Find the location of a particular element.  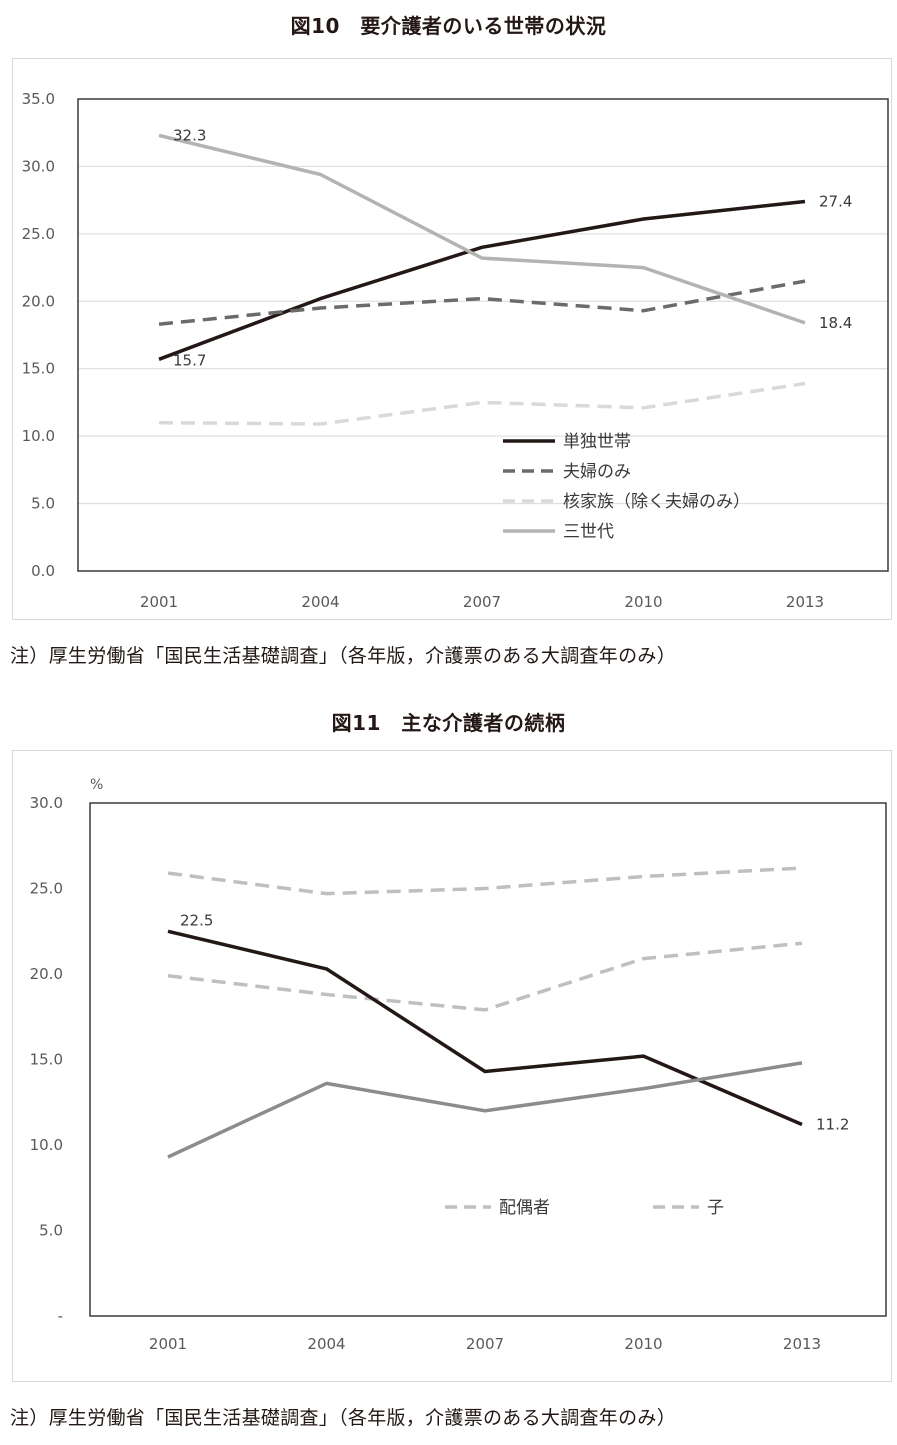

data-label: 18.4 is located at coordinates (835, 323).